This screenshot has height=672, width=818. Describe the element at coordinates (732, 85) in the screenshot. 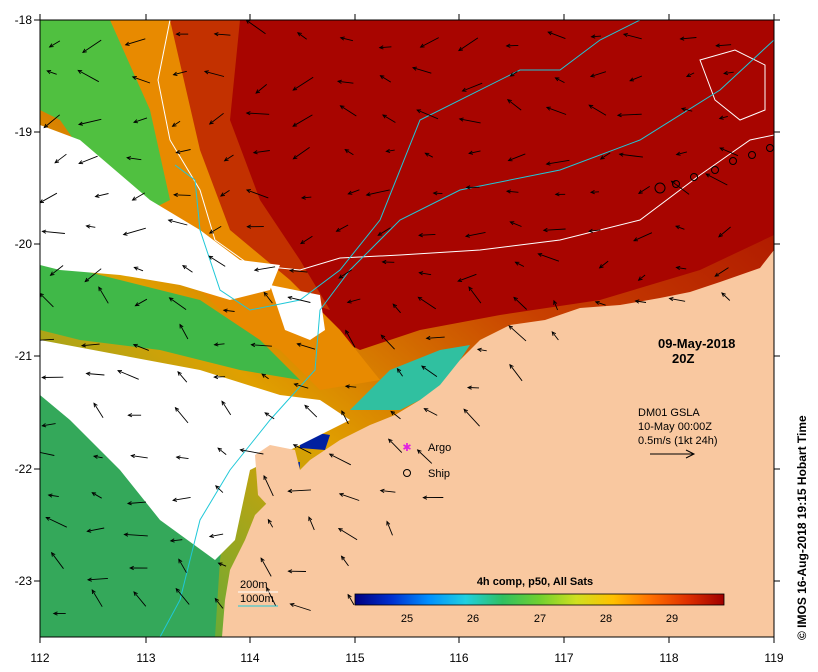

I see `isobath-200m-b` at that location.